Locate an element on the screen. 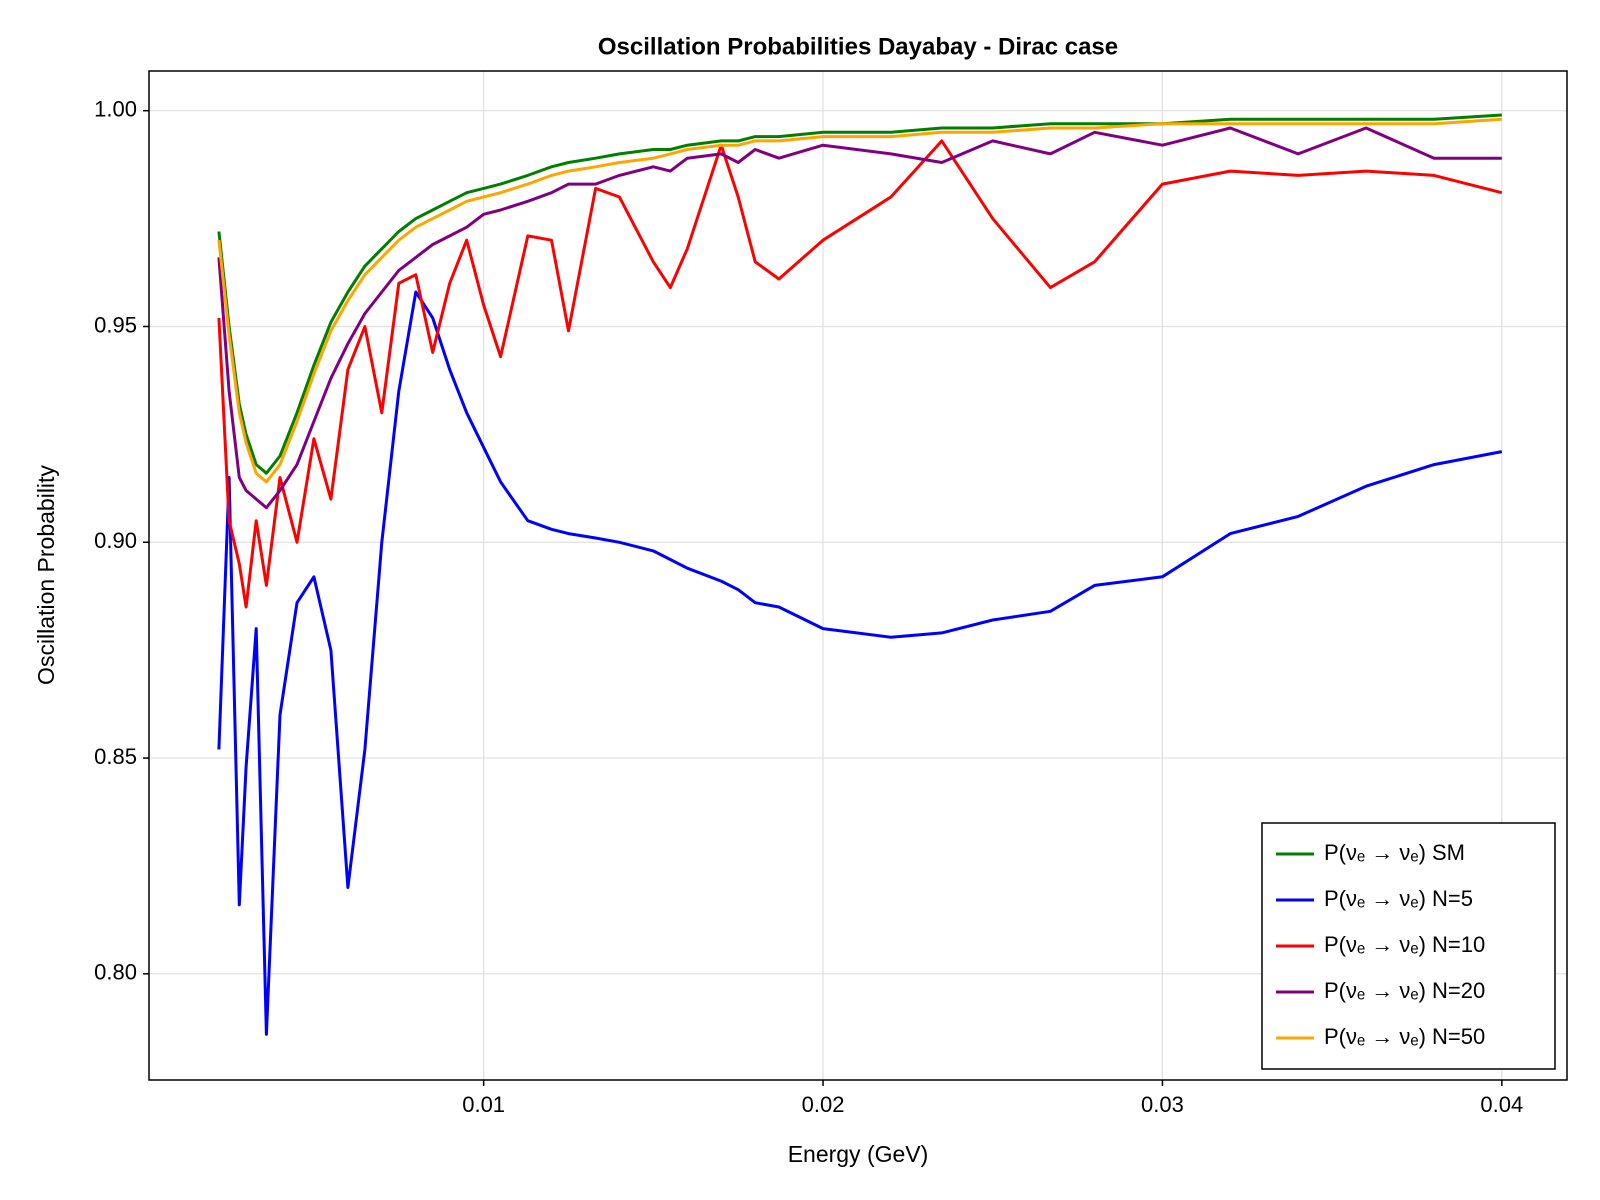 The image size is (1600, 1200). y-axis-label: Oscillation Probability is located at coordinates (46, 575).